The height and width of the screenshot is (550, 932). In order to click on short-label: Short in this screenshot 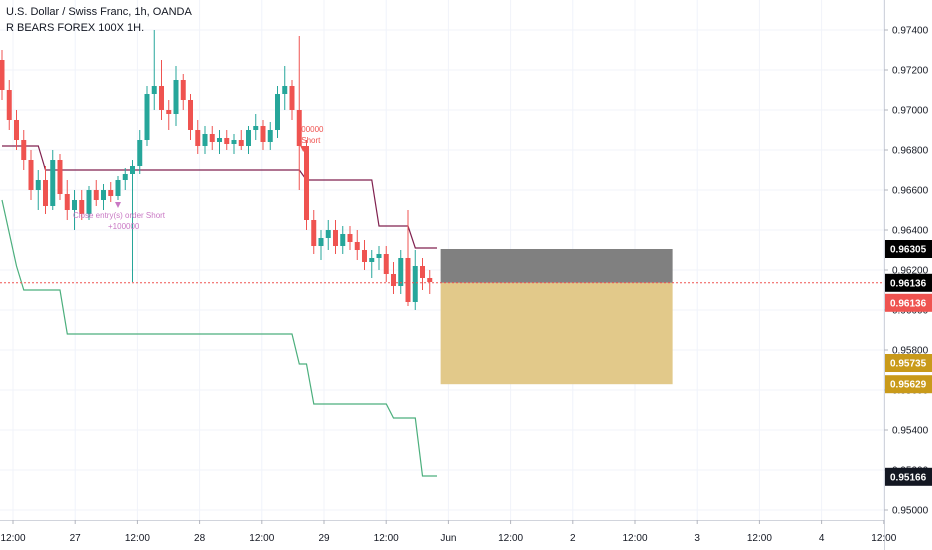, I will do `click(311, 140)`.